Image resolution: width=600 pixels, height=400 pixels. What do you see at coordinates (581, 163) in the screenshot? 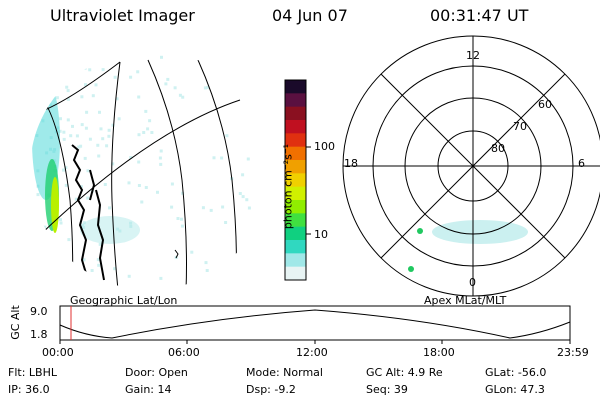
I see `mlt-label-6: 6` at bounding box center [581, 163].